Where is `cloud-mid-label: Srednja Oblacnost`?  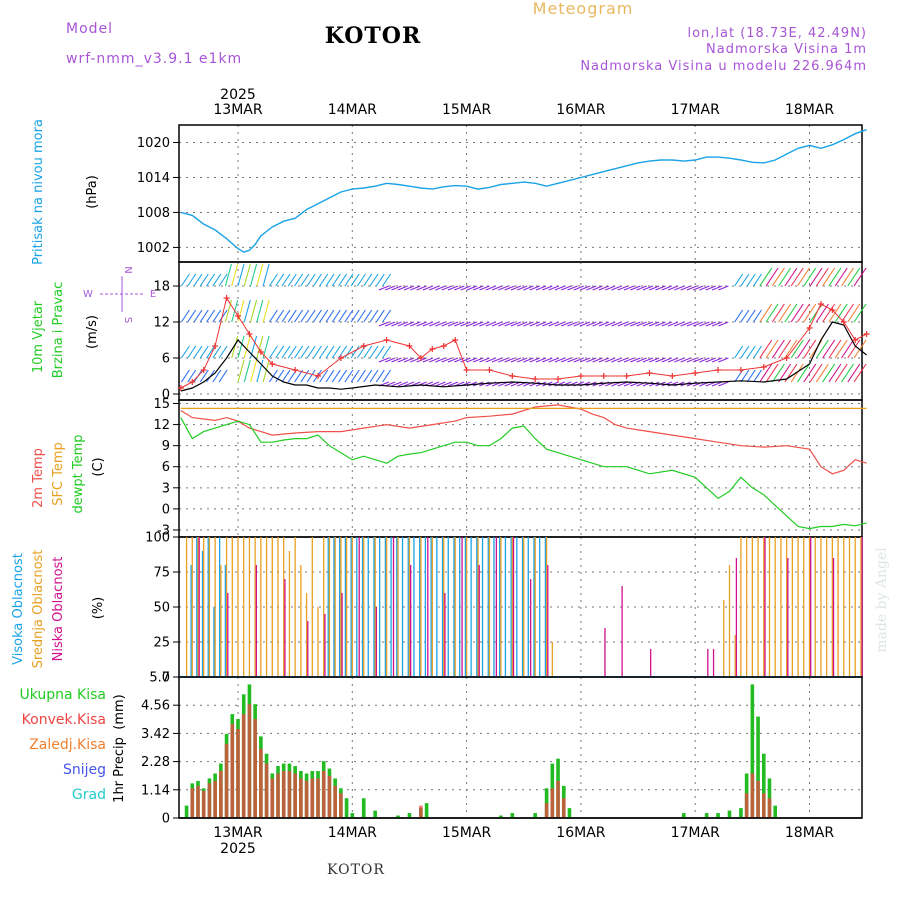 cloud-mid-label: Srednja Oblacnost is located at coordinates (38, 609).